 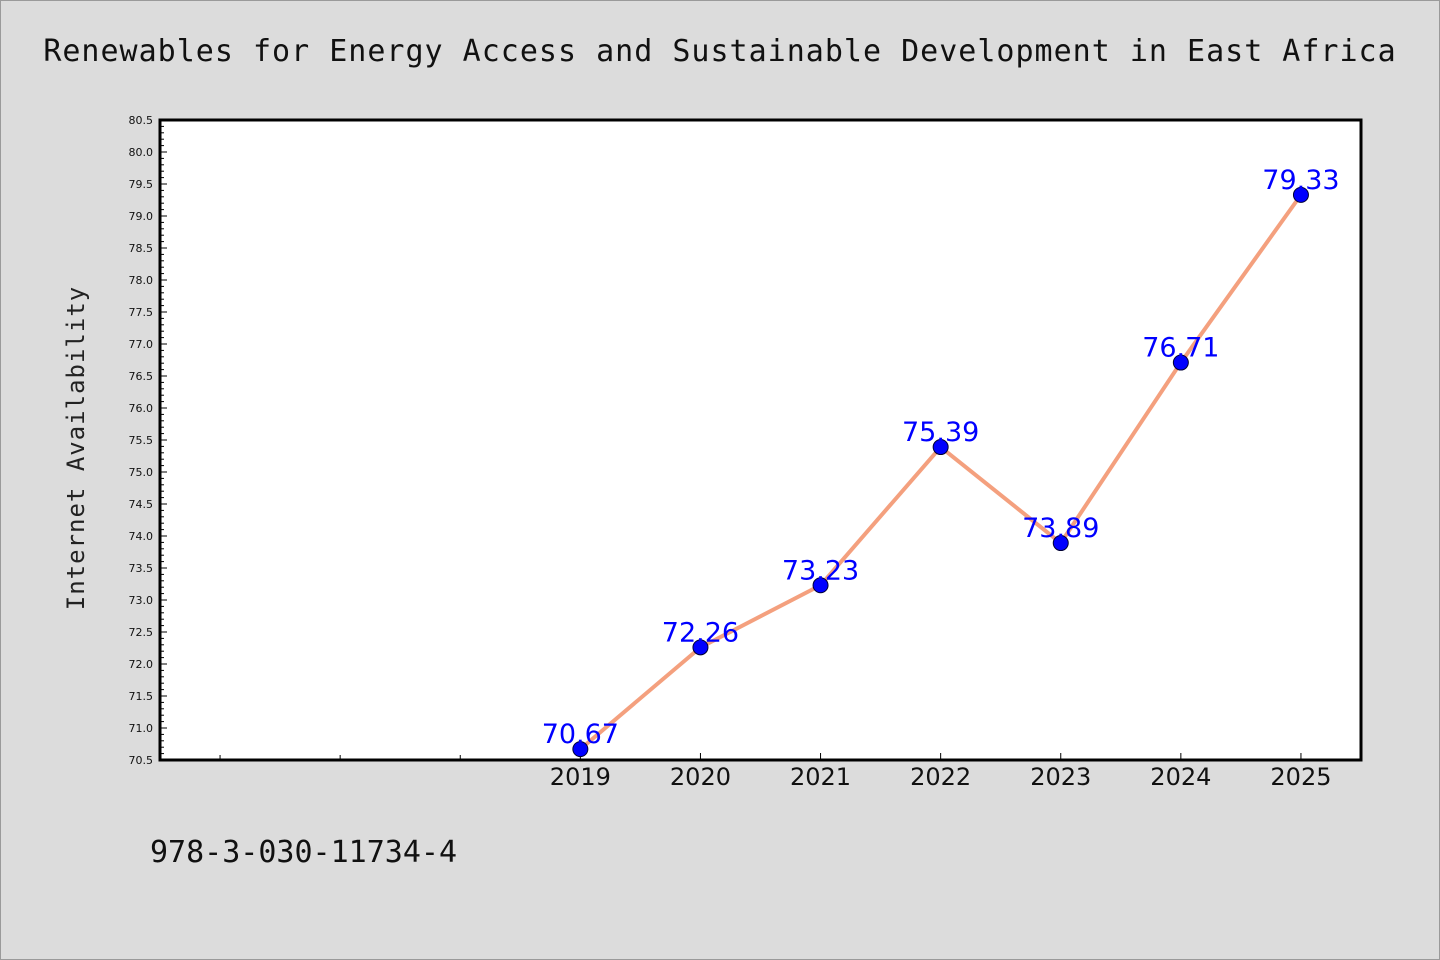 I want to click on y-tick-label: 72.5, so click(x=141, y=632).